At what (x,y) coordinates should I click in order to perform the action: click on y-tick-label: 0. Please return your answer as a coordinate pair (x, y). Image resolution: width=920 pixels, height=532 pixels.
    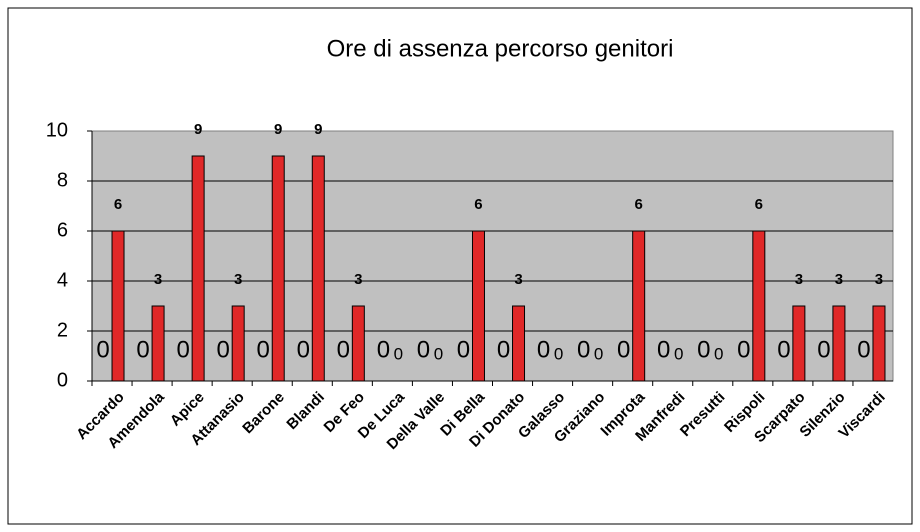
    Looking at the image, I should click on (62, 380).